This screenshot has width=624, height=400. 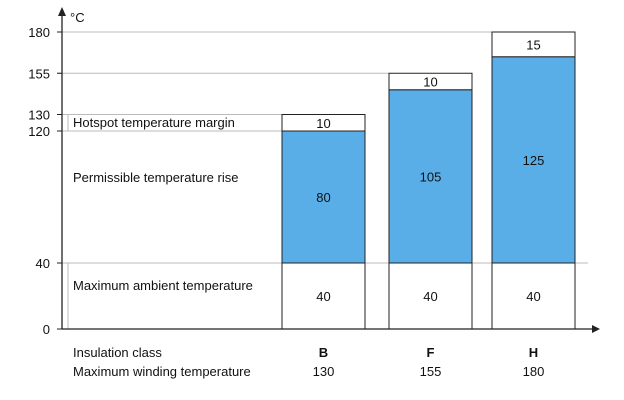 I want to click on value-label-f-hotspot: 10, so click(x=430, y=82).